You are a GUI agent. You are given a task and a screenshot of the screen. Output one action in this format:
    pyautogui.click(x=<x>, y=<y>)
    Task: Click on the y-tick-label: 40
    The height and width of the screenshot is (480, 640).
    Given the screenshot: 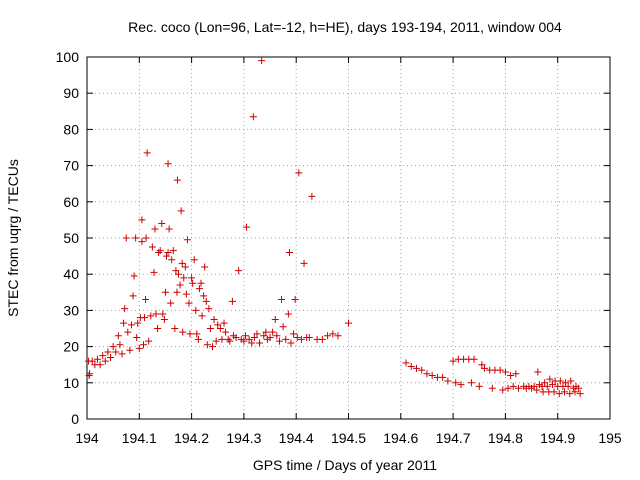 What is the action you would take?
    pyautogui.click(x=71, y=274)
    